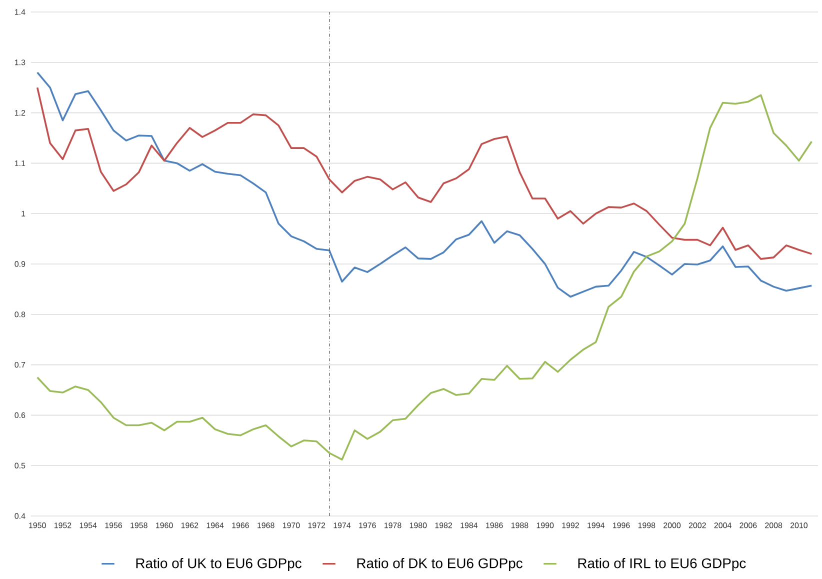  What do you see at coordinates (439, 564) in the screenshot?
I see `legend-label: Ratio of DK to EU6 GDPpc` at bounding box center [439, 564].